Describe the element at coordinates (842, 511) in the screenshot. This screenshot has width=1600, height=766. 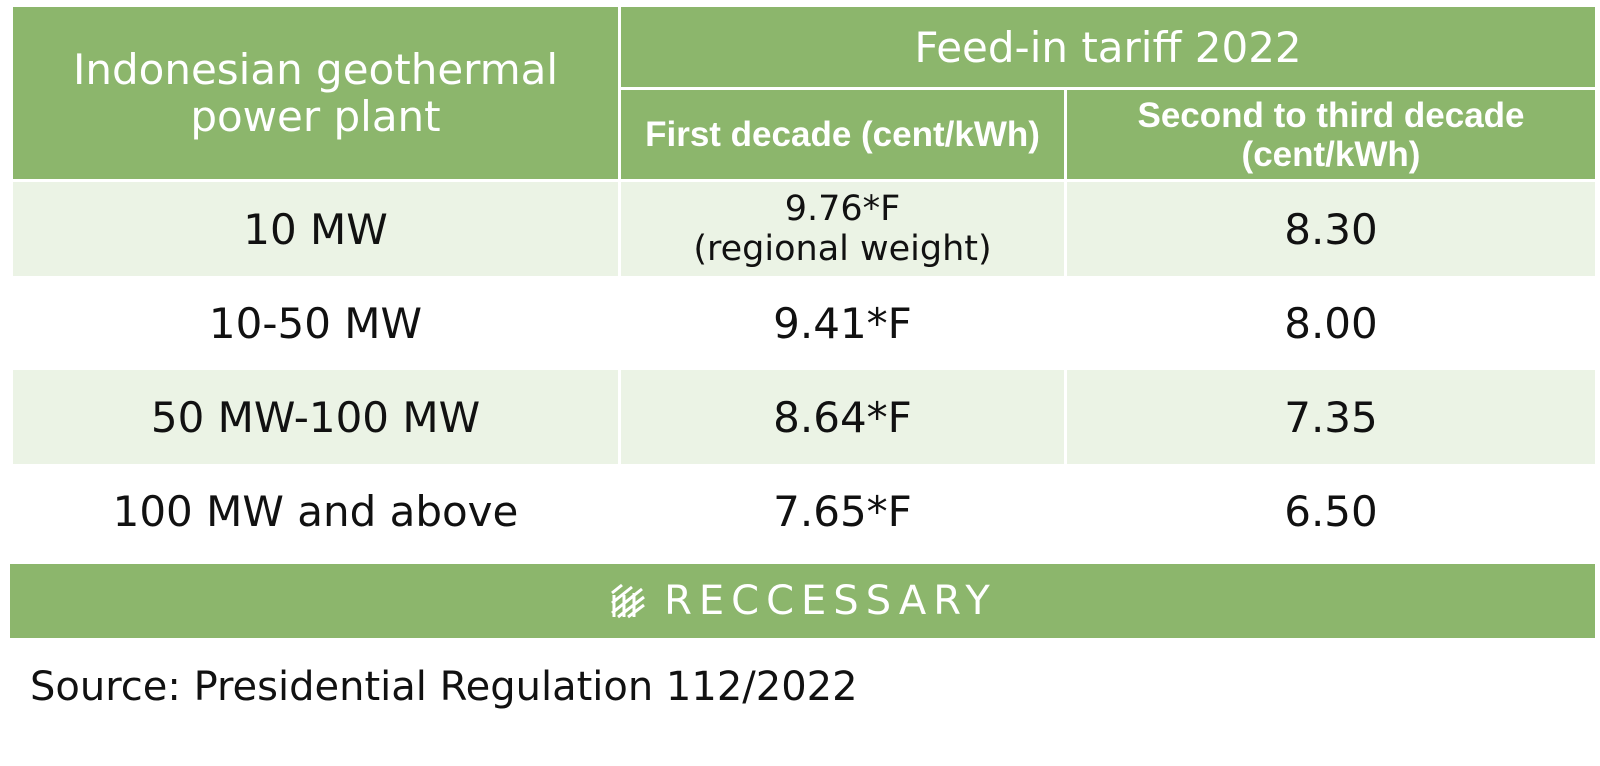
I see `first-decade-cell: 7.65*F` at that location.